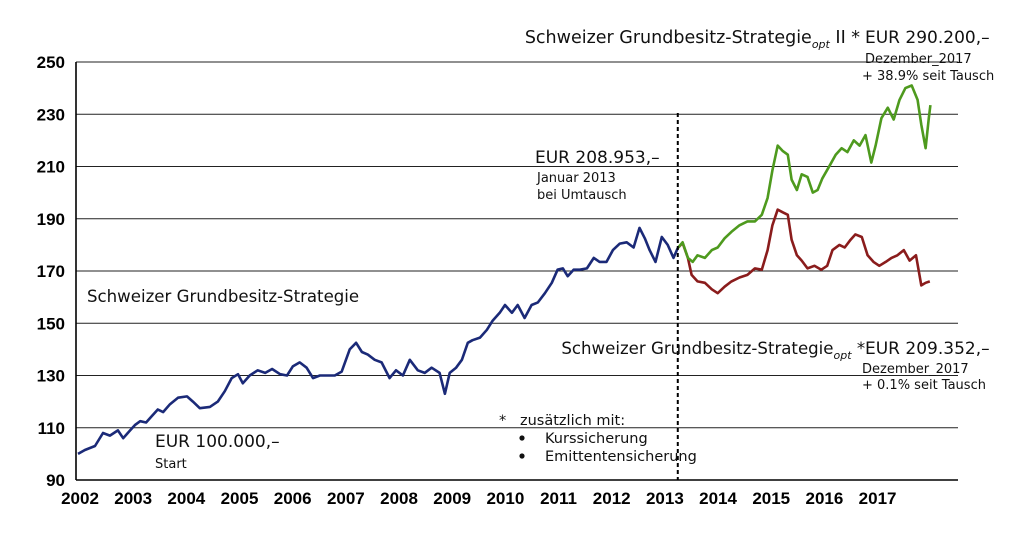 This screenshot has height=544, width=1024. Describe the element at coordinates (845, 38) in the screenshot. I see `series-label-opt-ii-suffix: II *` at that location.